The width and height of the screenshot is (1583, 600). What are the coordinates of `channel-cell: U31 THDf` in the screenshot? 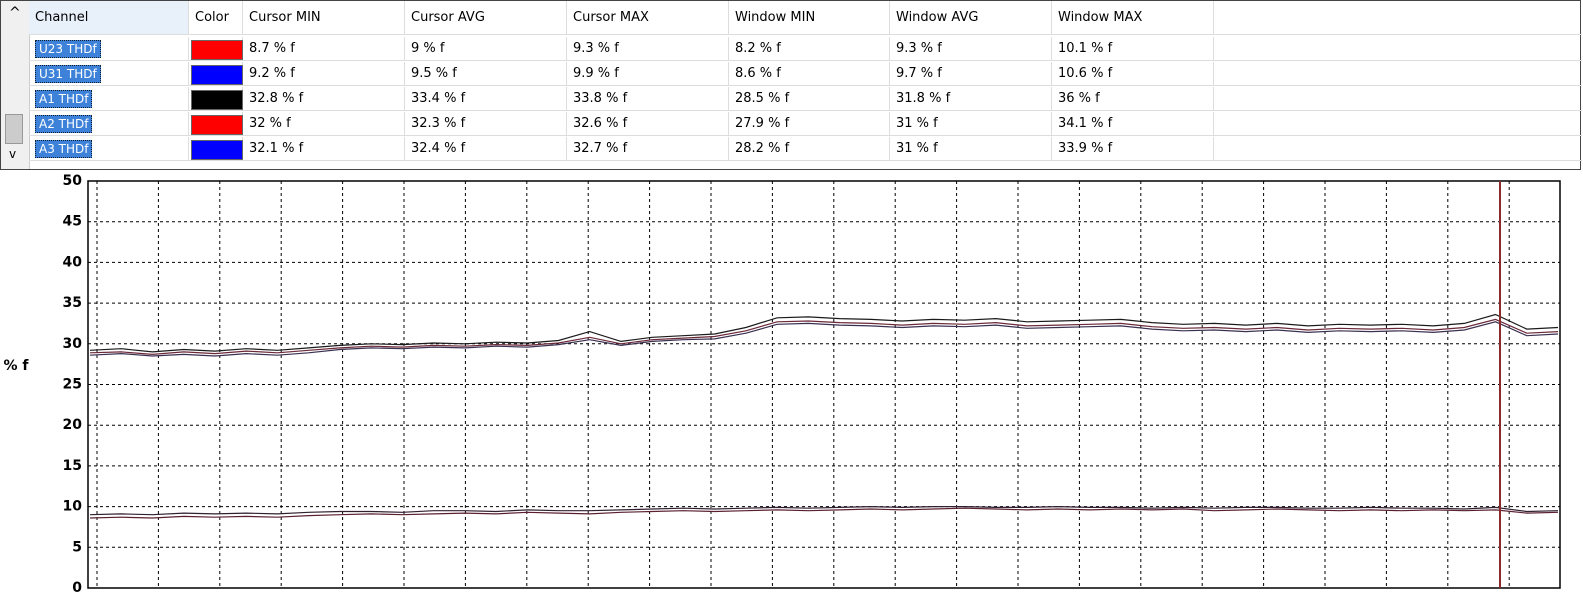 It's located at (109, 74).